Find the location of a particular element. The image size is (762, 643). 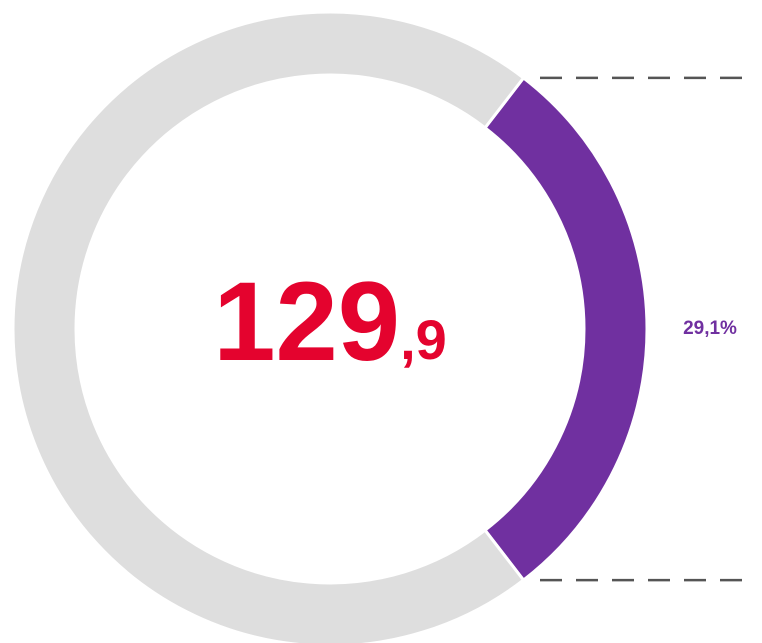

center-label: 129,9 is located at coordinates (330, 321).